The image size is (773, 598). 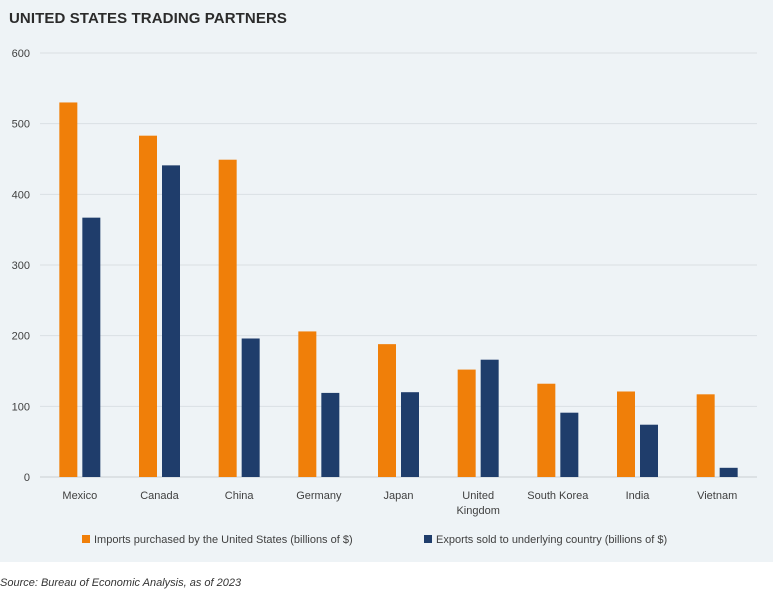 What do you see at coordinates (638, 496) in the screenshot?
I see `x-tick-label: India` at bounding box center [638, 496].